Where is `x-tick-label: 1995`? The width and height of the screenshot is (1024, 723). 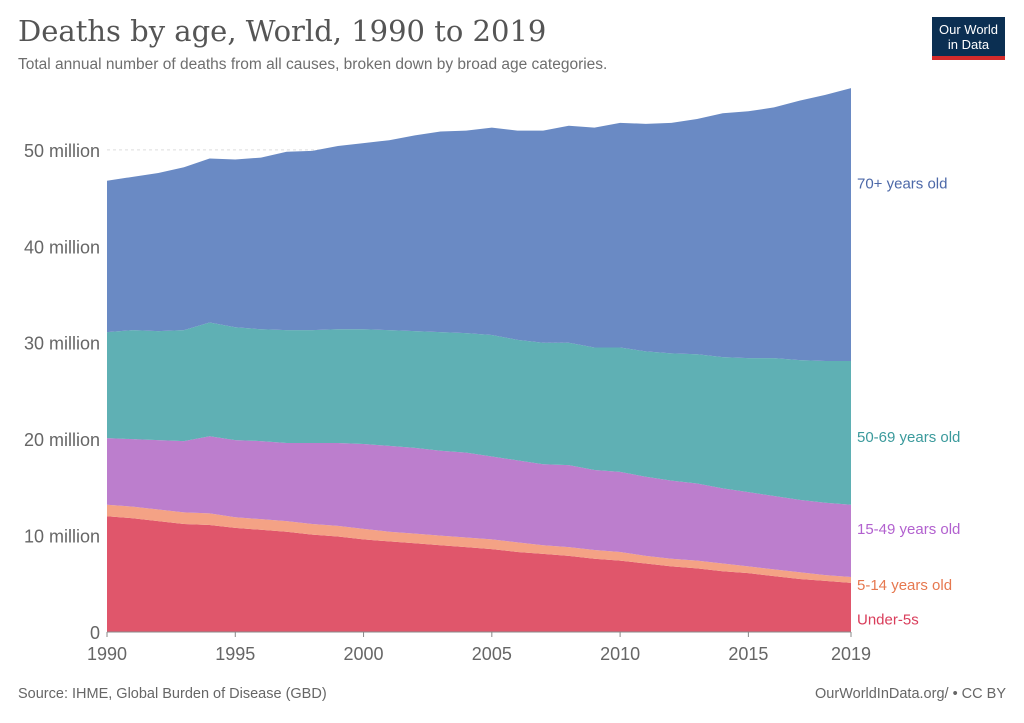 x-tick-label: 1995 is located at coordinates (235, 654).